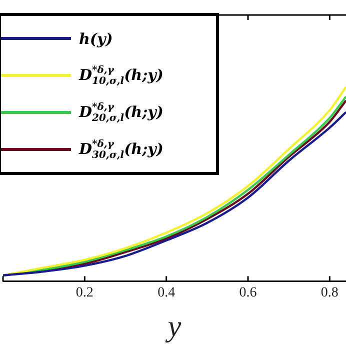 The width and height of the screenshot is (346, 346). I want to click on legend-label: h(y), so click(96, 39).